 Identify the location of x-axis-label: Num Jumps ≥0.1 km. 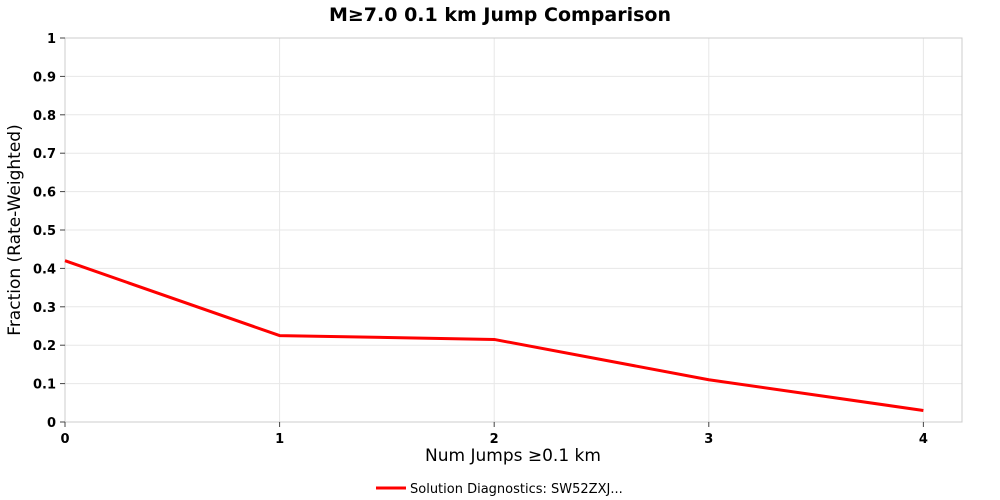
(513, 456).